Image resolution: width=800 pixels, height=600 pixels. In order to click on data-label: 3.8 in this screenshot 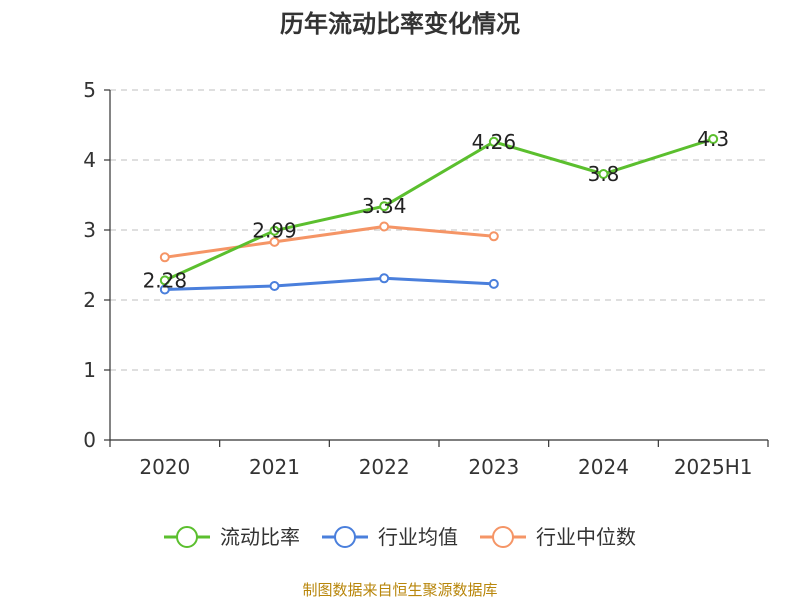, I will do `click(604, 174)`.